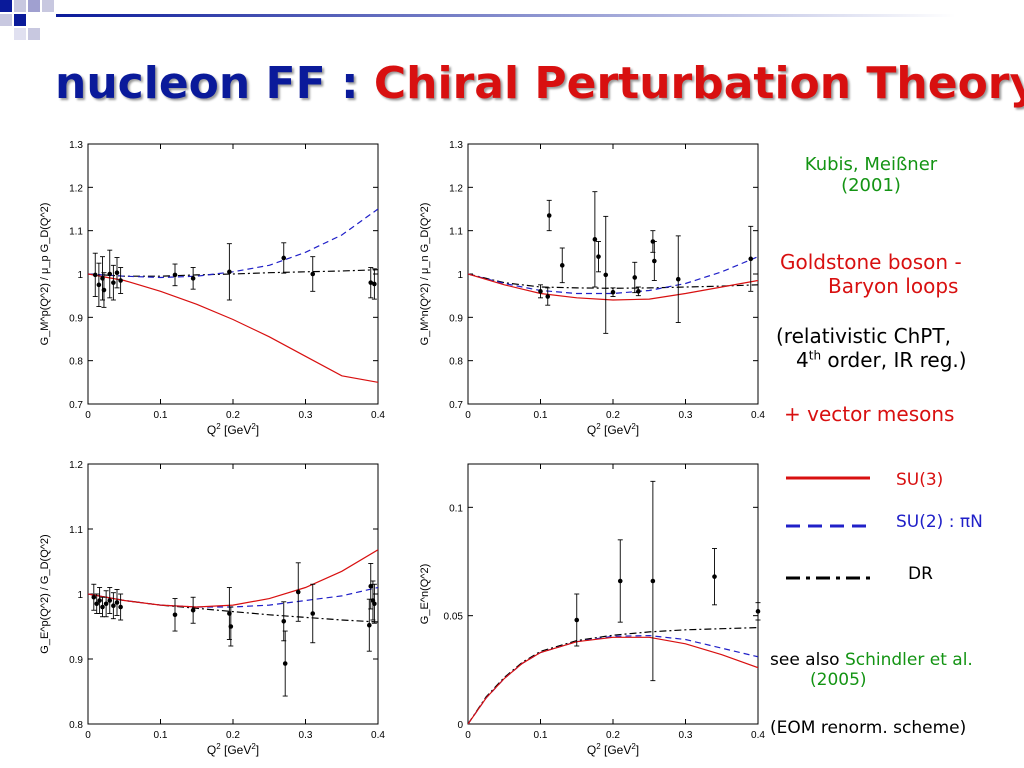  Describe the element at coordinates (454, 617) in the screenshot. I see `y-tick-label: 0.05` at that location.